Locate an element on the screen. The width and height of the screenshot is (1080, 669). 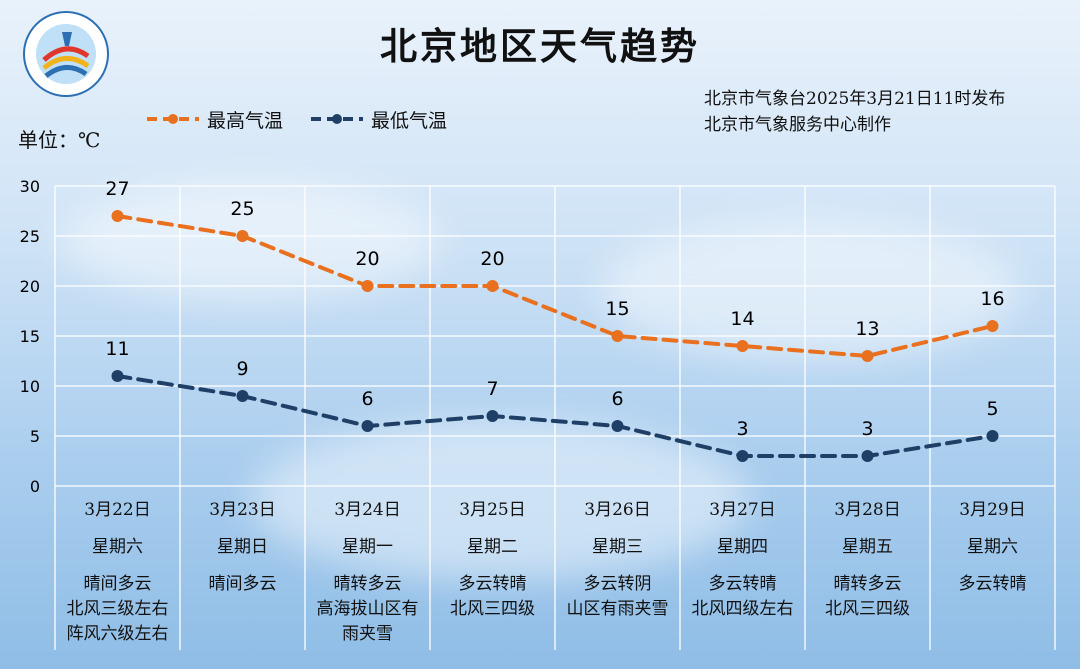
data-label-high: 15 is located at coordinates (617, 309).